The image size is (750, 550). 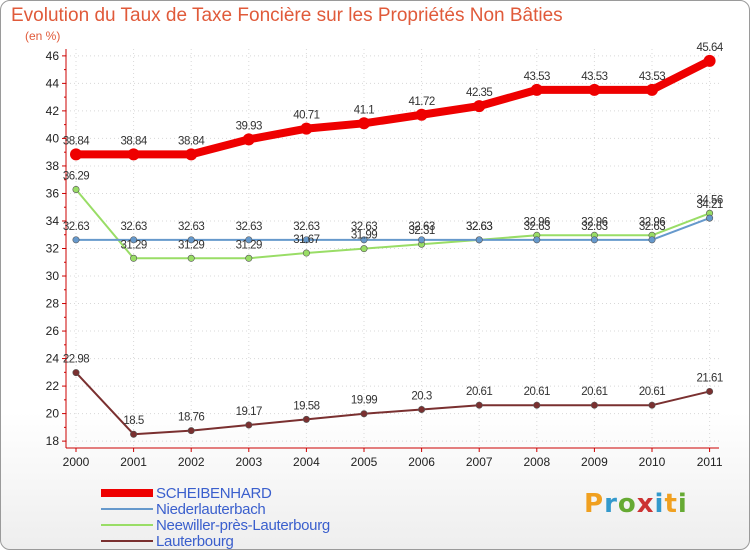 I want to click on y-tick-label: 38, so click(x=53, y=166).